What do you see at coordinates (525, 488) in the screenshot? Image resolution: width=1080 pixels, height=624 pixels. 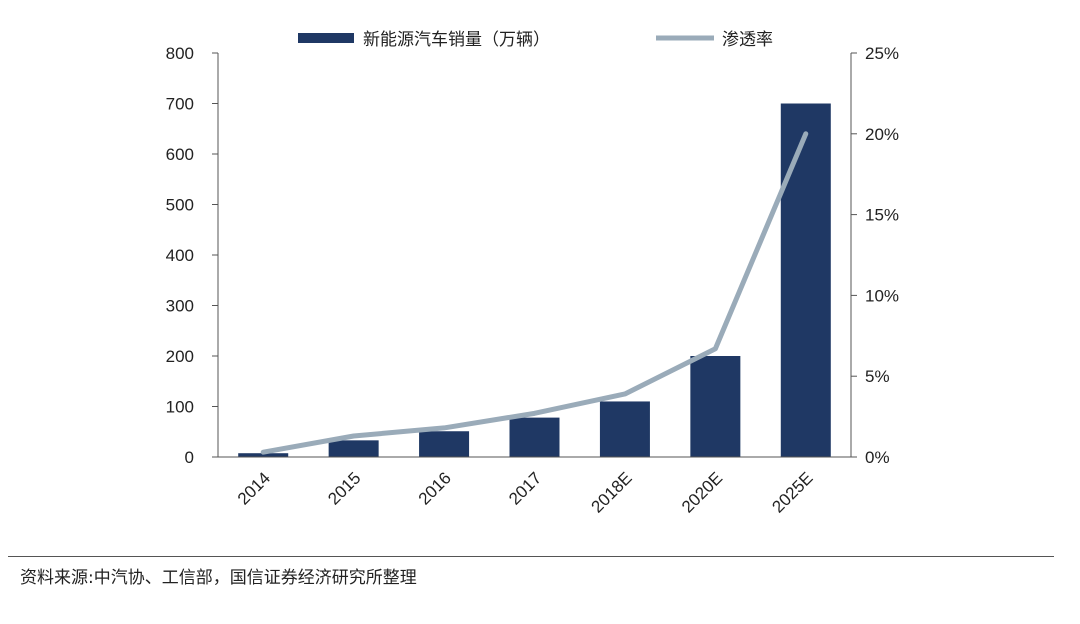 I see `x-tick-label: 2017` at bounding box center [525, 488].